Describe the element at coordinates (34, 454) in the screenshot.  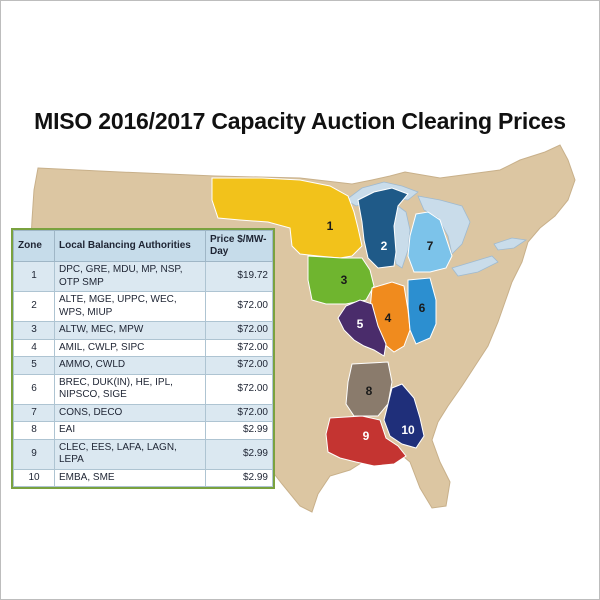
I see `zone-cell: 9` at that location.